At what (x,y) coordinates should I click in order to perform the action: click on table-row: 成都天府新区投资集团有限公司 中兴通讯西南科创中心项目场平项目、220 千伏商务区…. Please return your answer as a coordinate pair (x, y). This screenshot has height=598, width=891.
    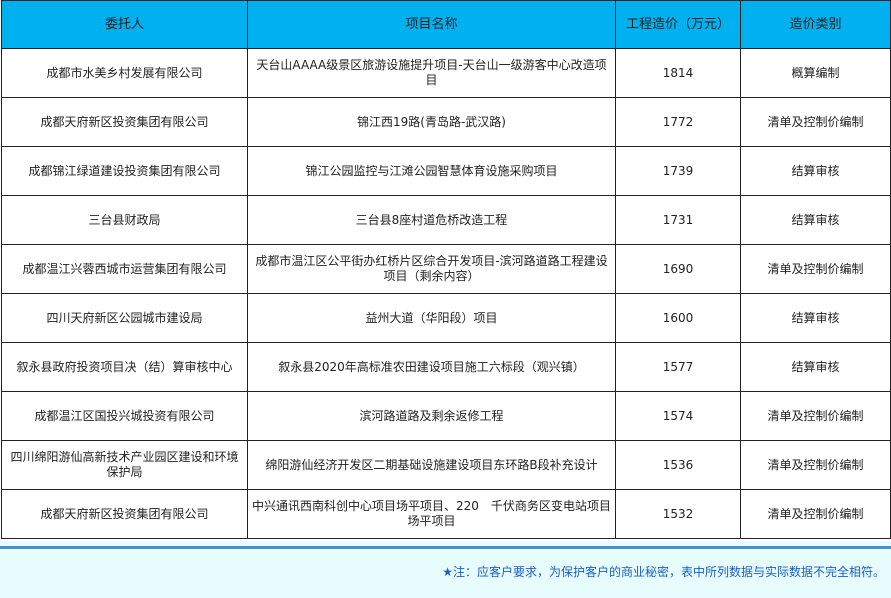
    Looking at the image, I should click on (446, 514).